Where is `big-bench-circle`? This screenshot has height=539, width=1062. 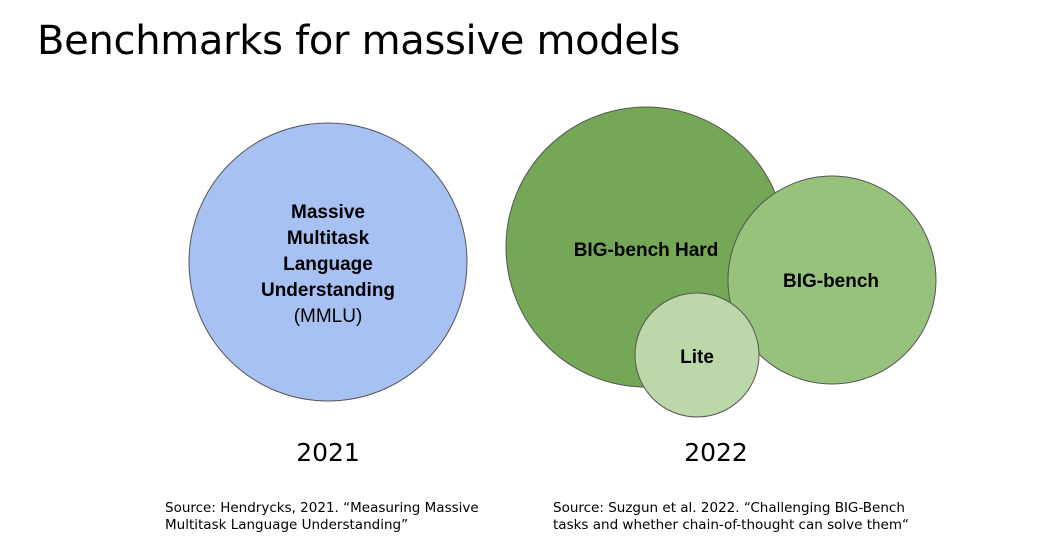 big-bench-circle is located at coordinates (832, 280).